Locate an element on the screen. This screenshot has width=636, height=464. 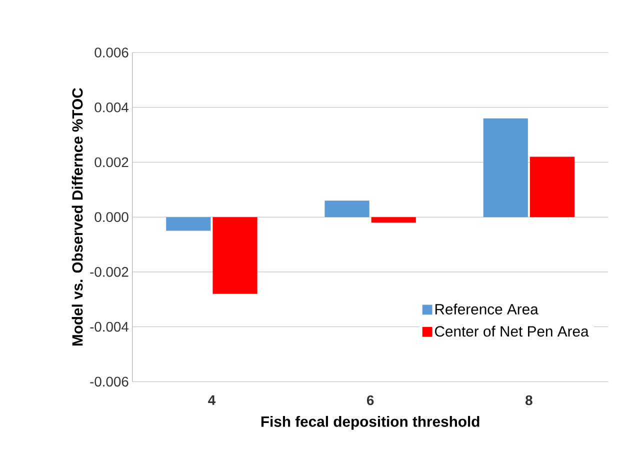
y-tick-label: 0.000 is located at coordinates (111, 217).